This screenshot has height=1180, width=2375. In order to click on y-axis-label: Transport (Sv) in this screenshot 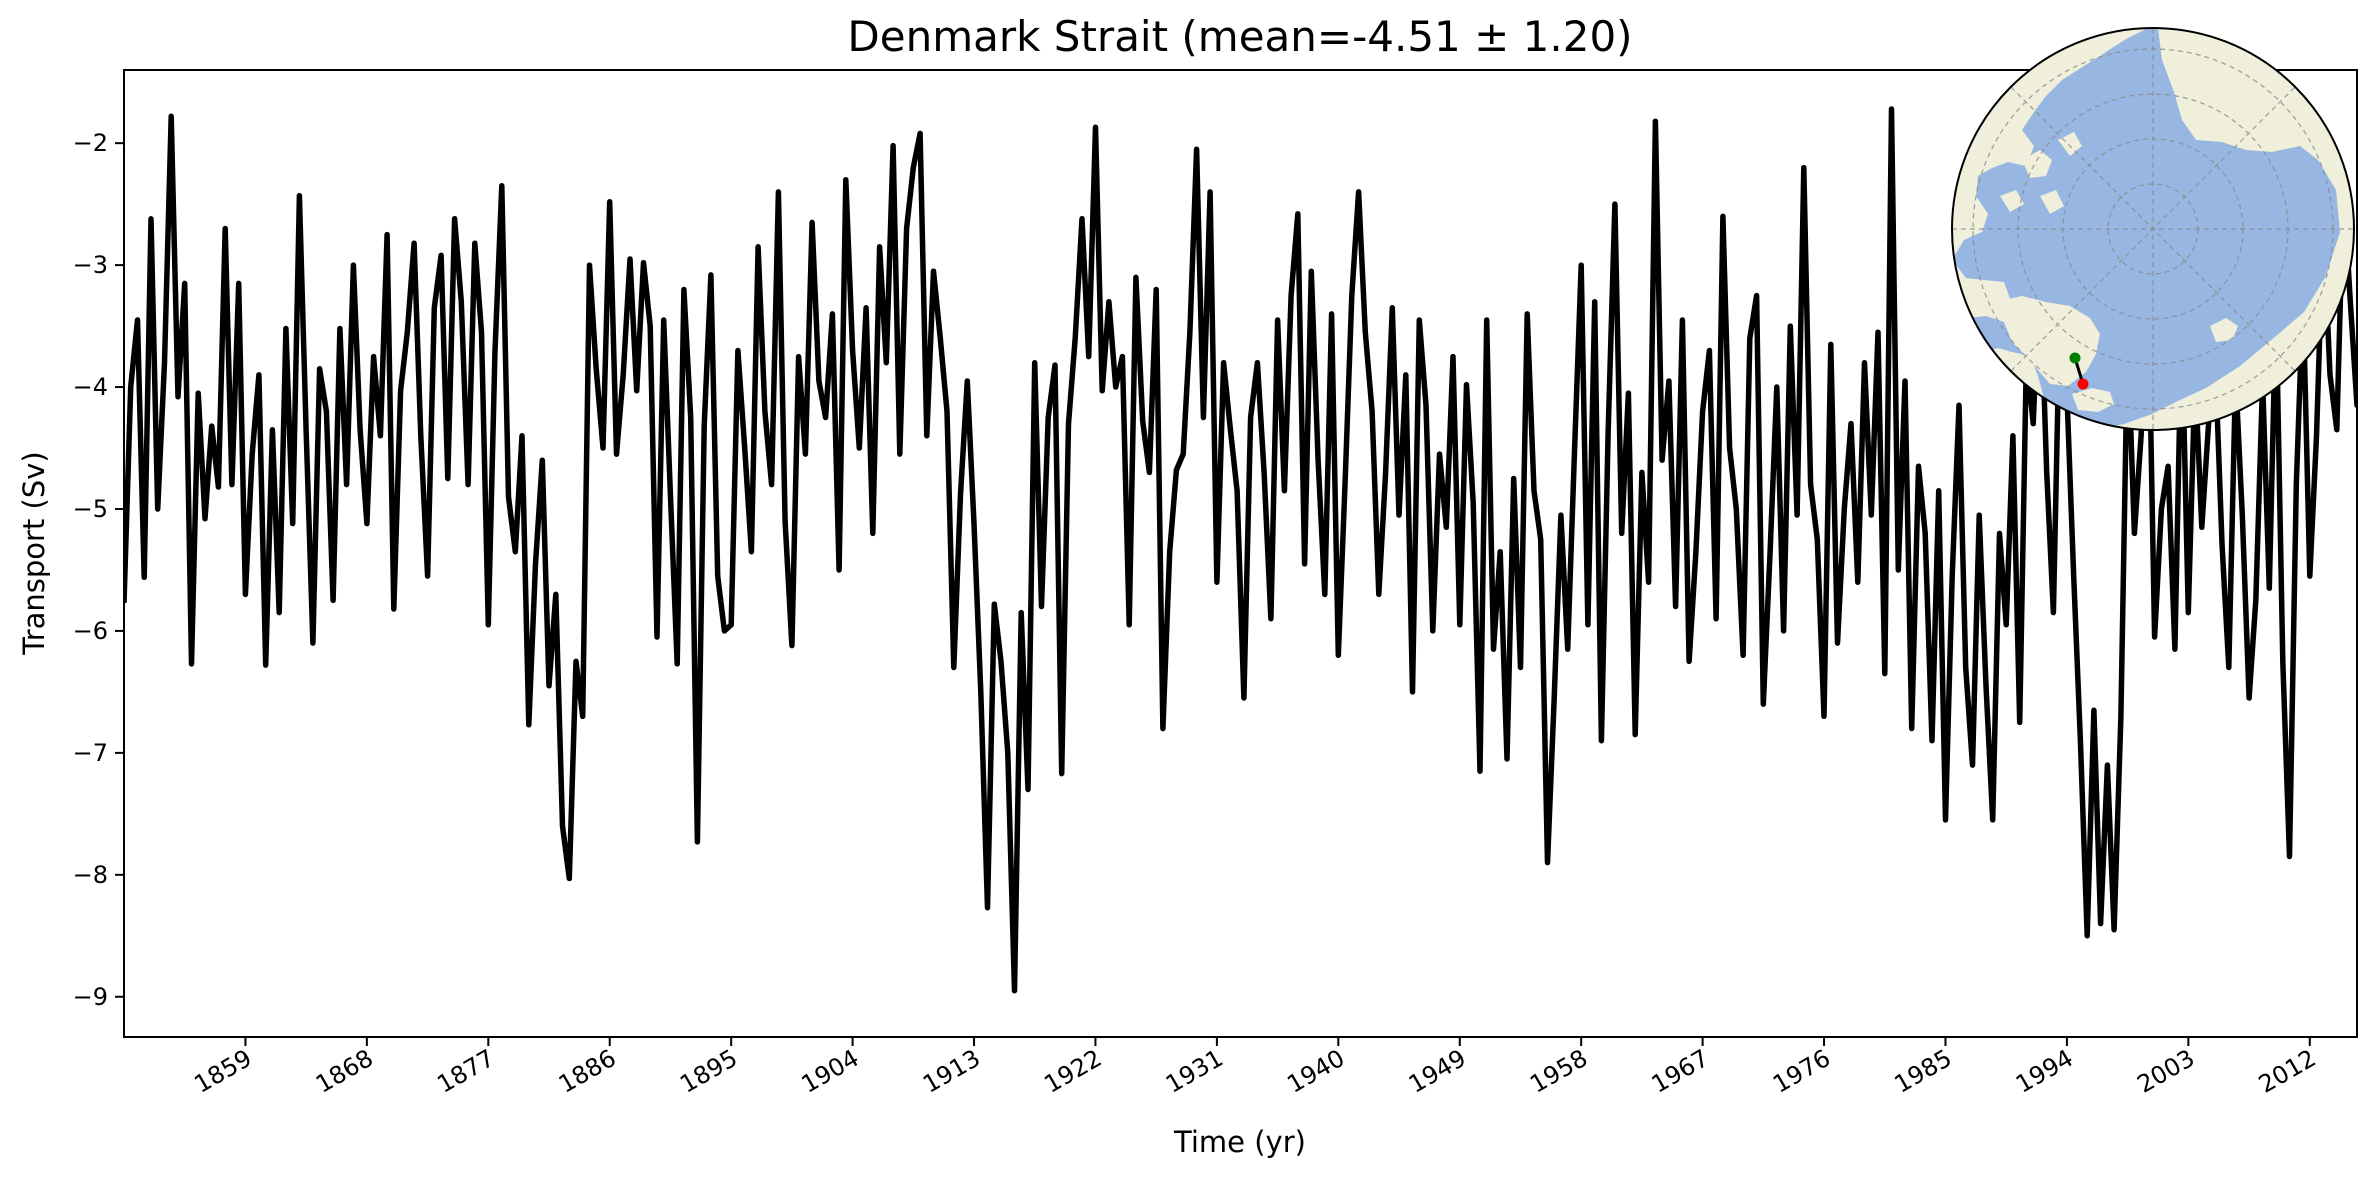, I will do `click(34, 553)`.